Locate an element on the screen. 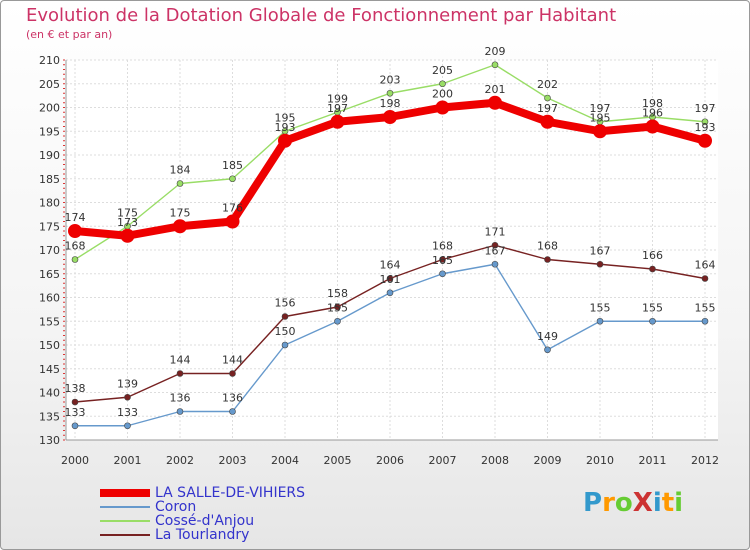 This screenshot has height=550, width=750. data-label: 201 is located at coordinates (495, 89).